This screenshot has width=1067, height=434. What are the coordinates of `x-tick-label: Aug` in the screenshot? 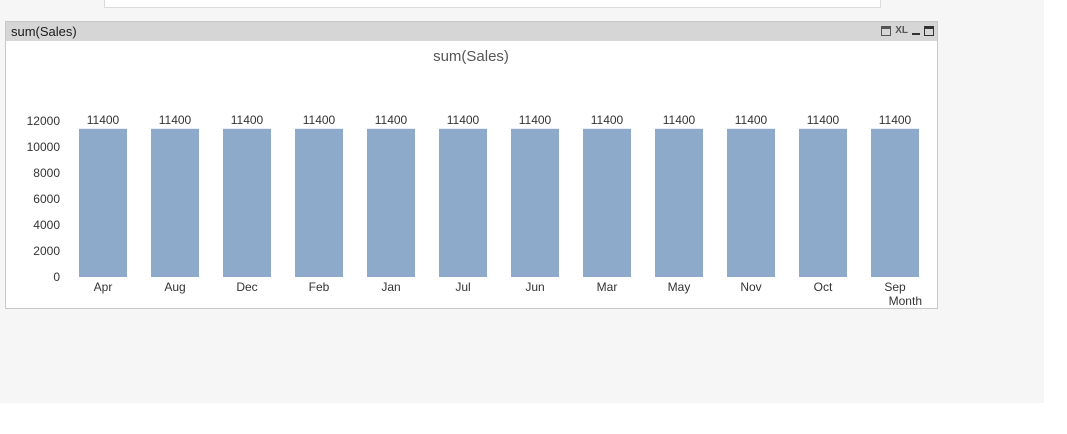 It's located at (174, 287).